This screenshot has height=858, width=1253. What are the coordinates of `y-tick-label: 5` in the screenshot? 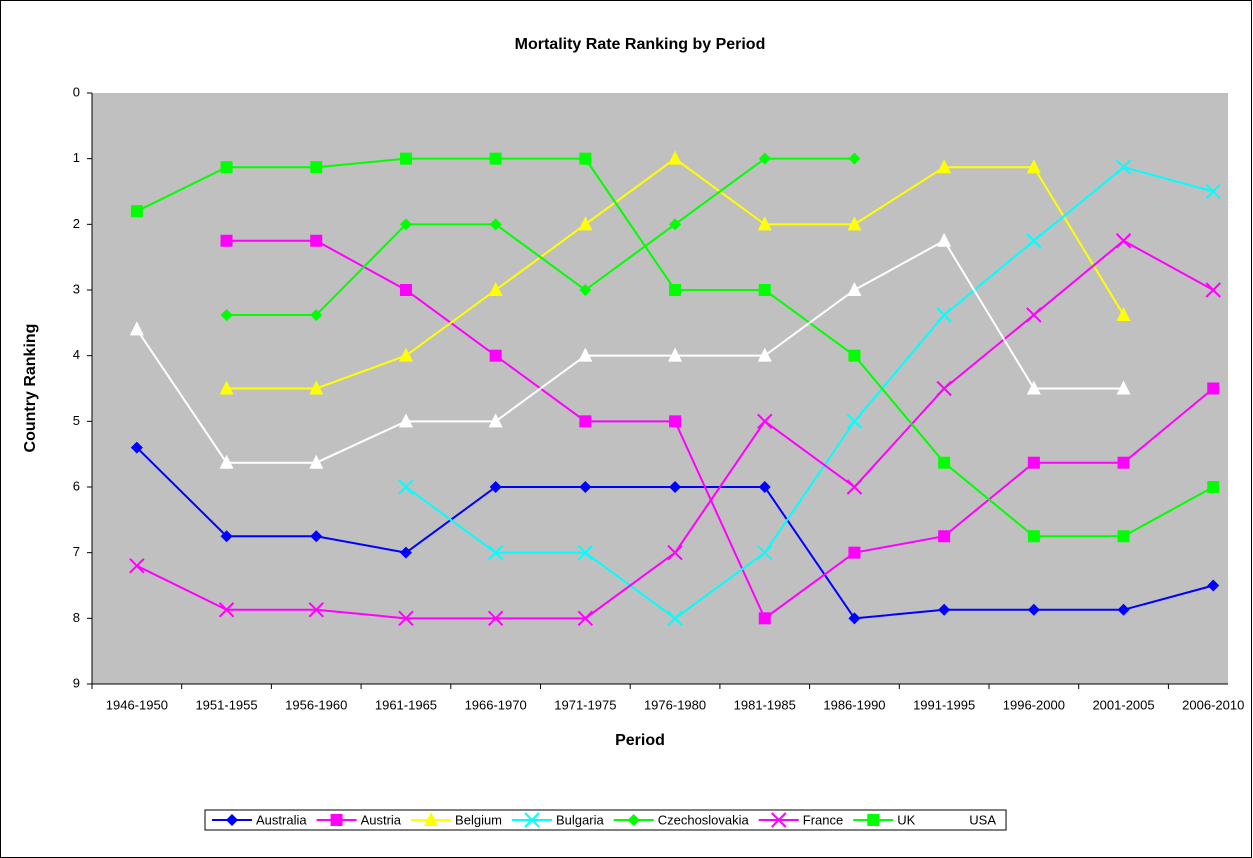 It's located at (76, 420).